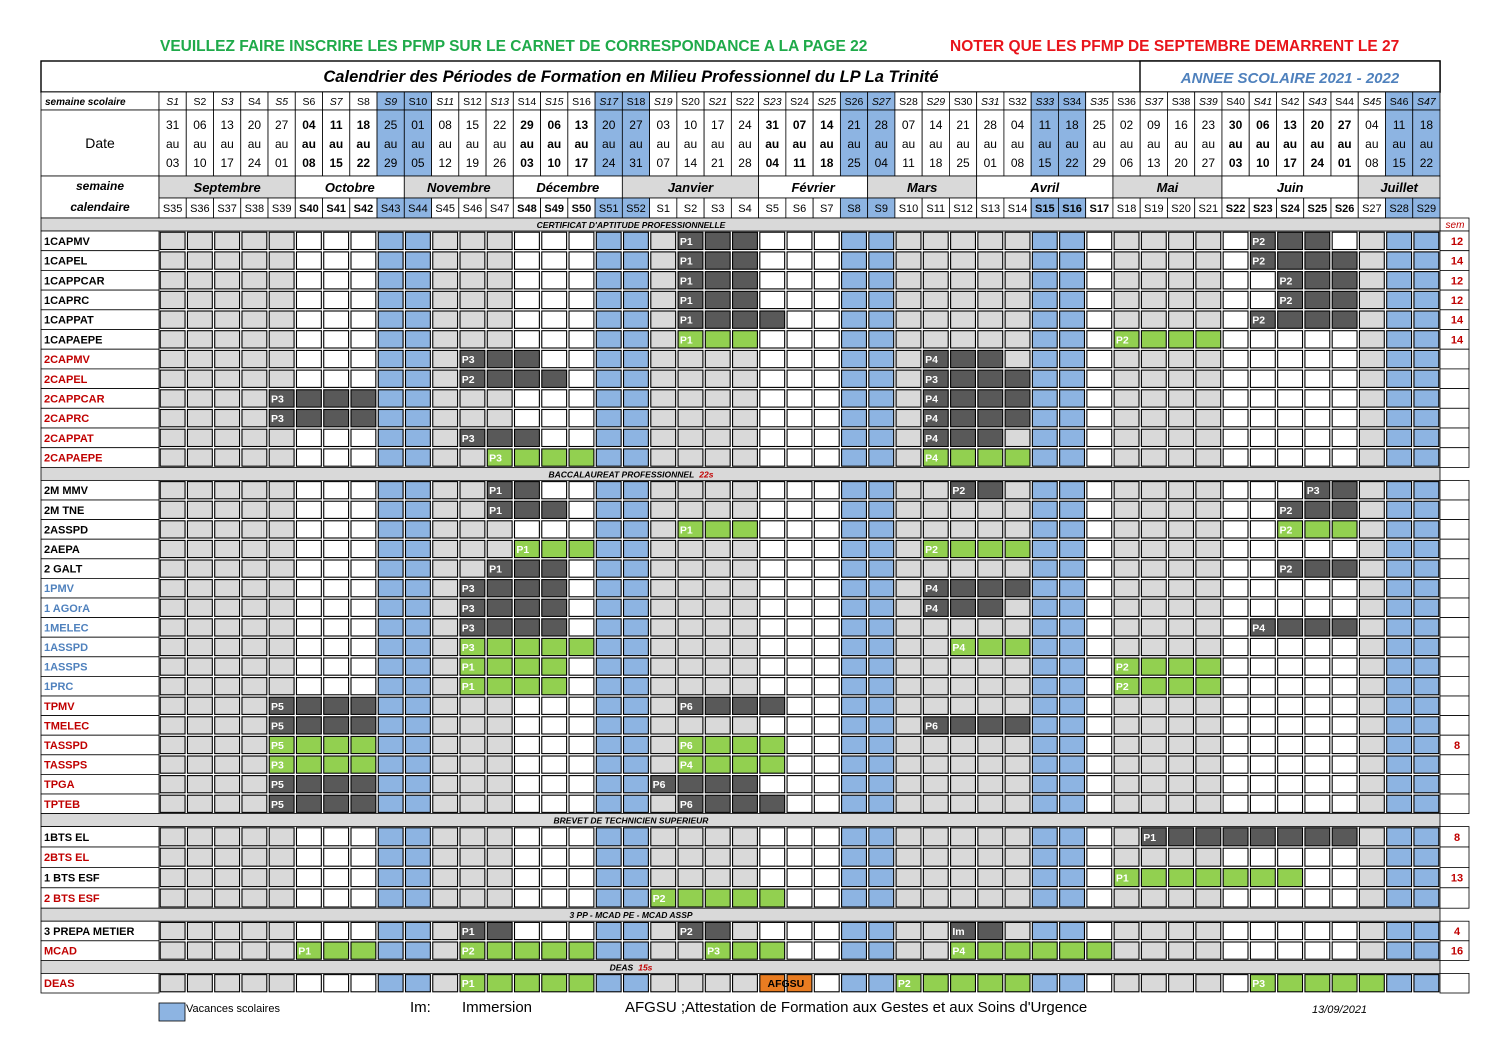 This screenshot has width=1497, height=1058. I want to click on date-start: 06, so click(200, 125).